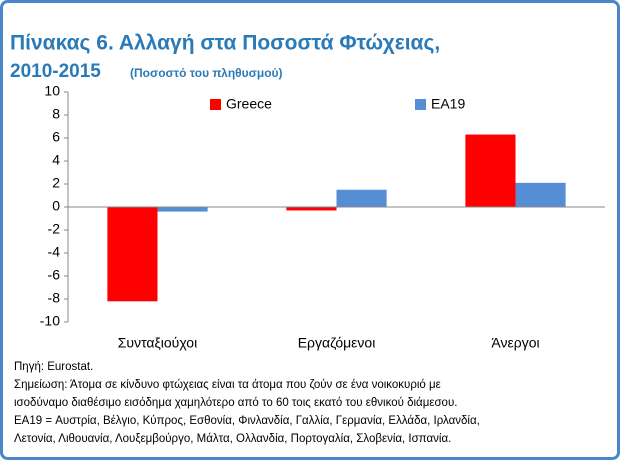 This screenshot has height=460, width=620. What do you see at coordinates (53, 367) in the screenshot?
I see `note: Πηγή: Eurostat.` at bounding box center [53, 367].